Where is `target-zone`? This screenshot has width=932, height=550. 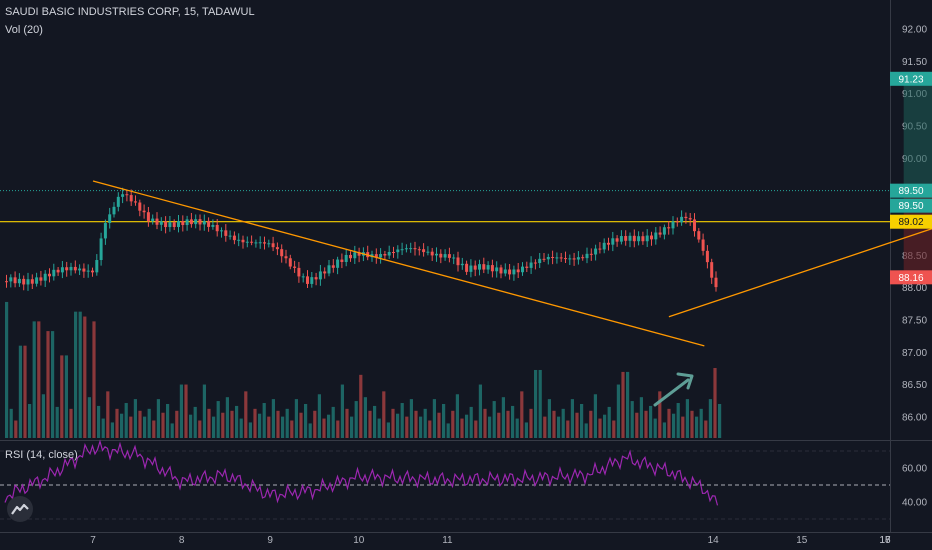 target-zone is located at coordinates (917, 134).